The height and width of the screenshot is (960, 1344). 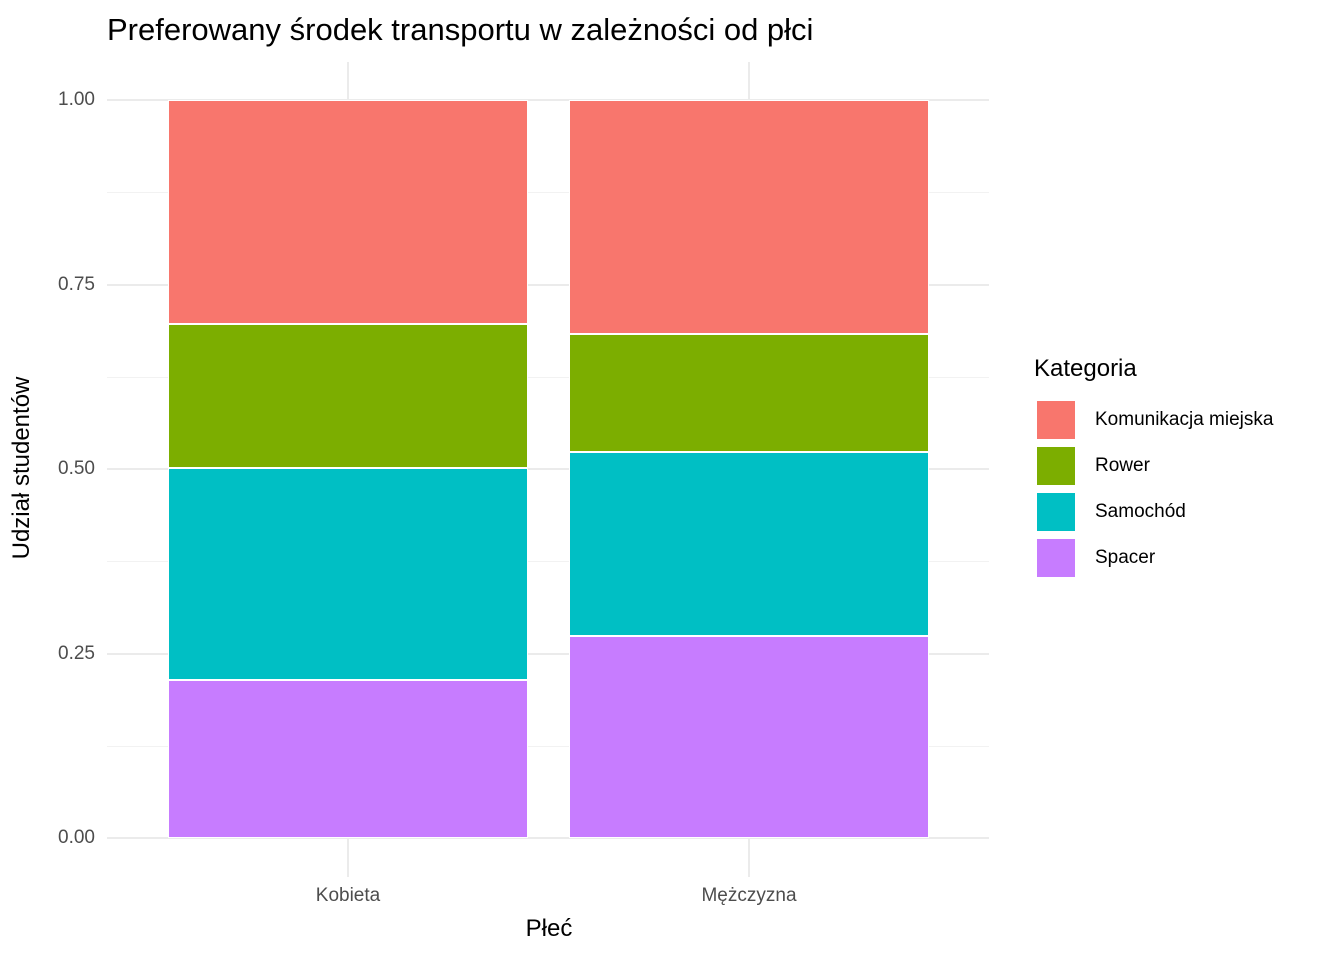 What do you see at coordinates (1184, 419) in the screenshot?
I see `legend-label: Komunikacja miejska` at bounding box center [1184, 419].